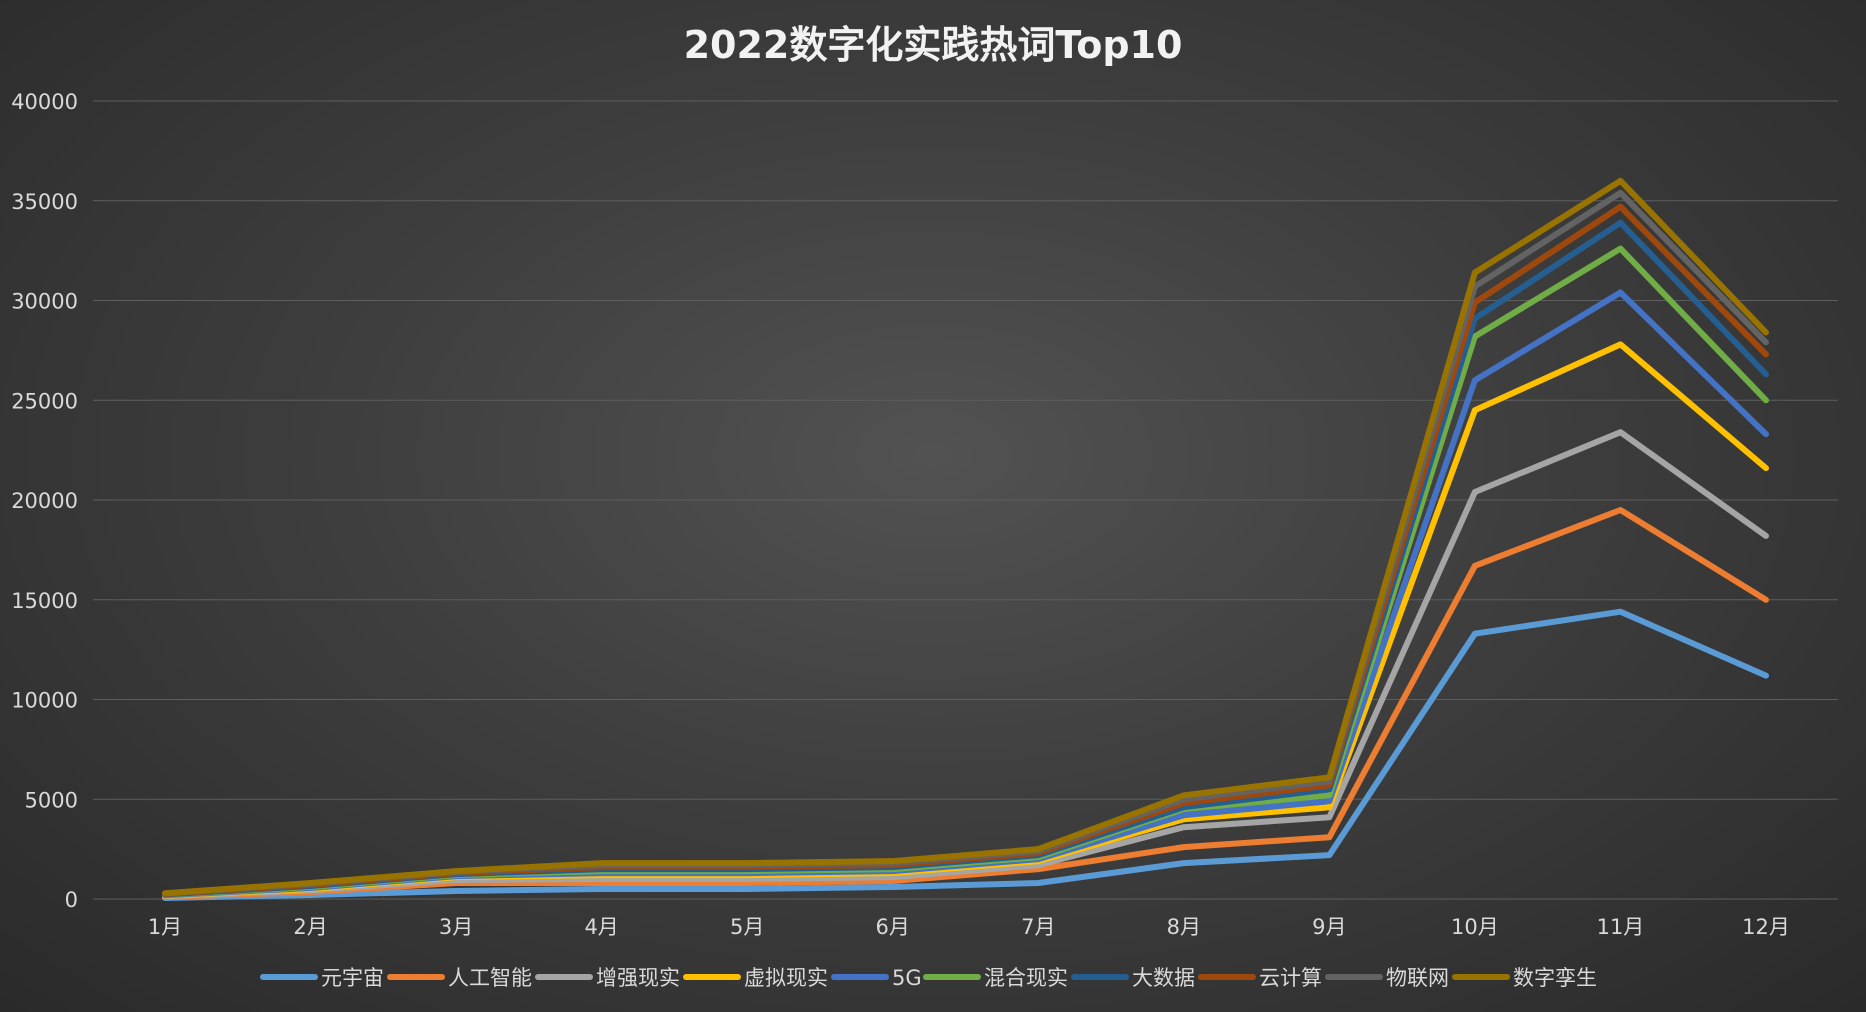 The width and height of the screenshot is (1866, 1012). What do you see at coordinates (1290, 978) in the screenshot?
I see `legend-label: 云计算` at bounding box center [1290, 978].